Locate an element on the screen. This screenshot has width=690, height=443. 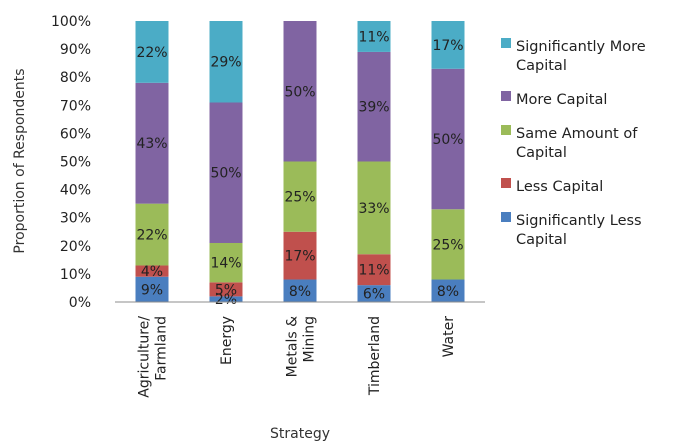
data-label: 29% is located at coordinates (225, 63).